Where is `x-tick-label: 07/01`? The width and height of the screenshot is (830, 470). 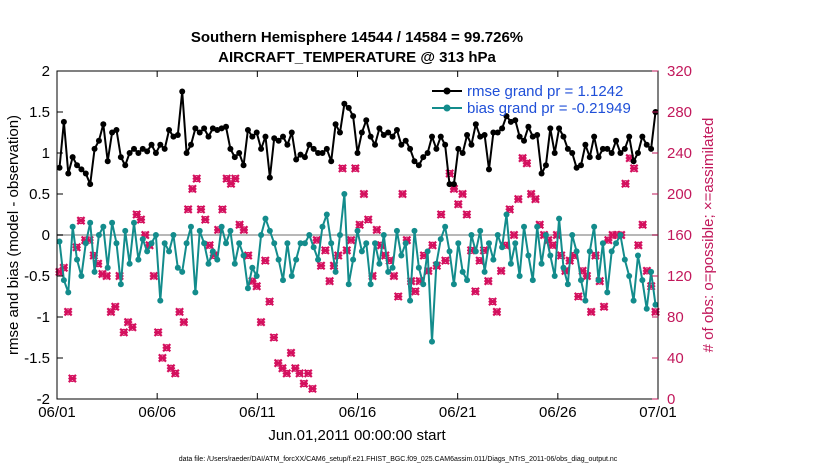 x-tick-label: 07/01 is located at coordinates (658, 412).